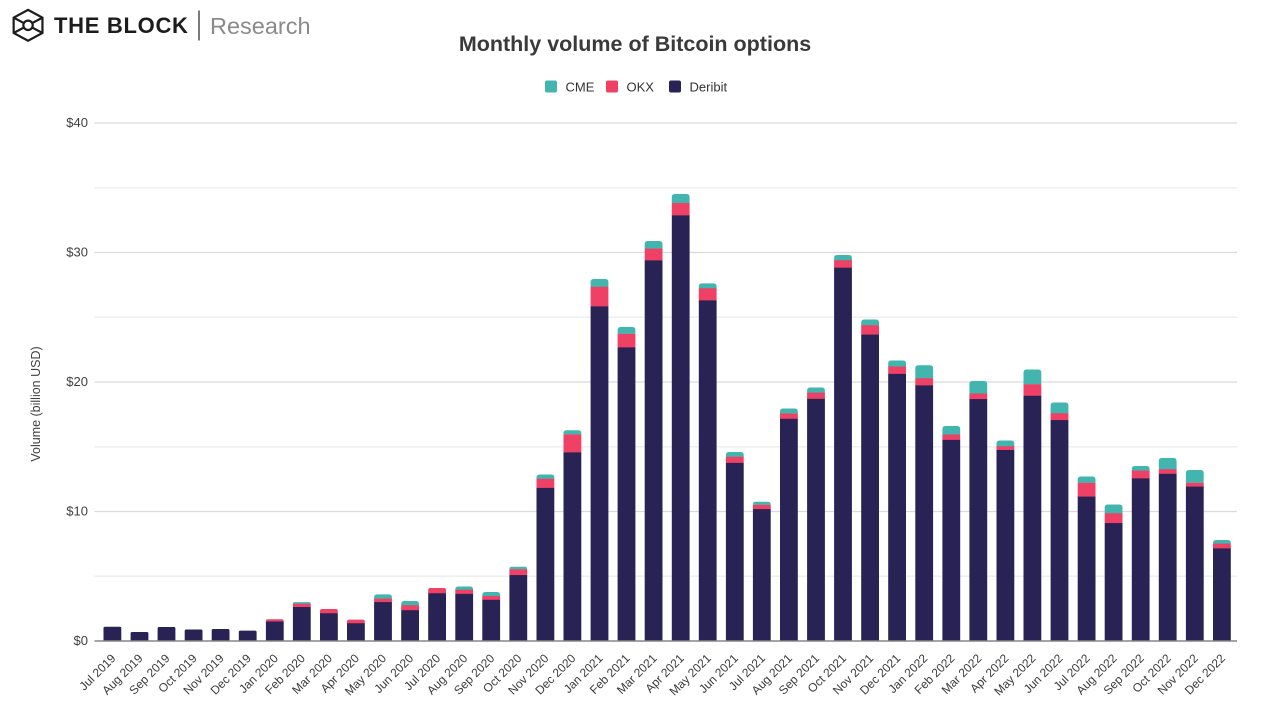 The image size is (1268, 728). What do you see at coordinates (77, 381) in the screenshot?
I see `svg-text: $20` at bounding box center [77, 381].